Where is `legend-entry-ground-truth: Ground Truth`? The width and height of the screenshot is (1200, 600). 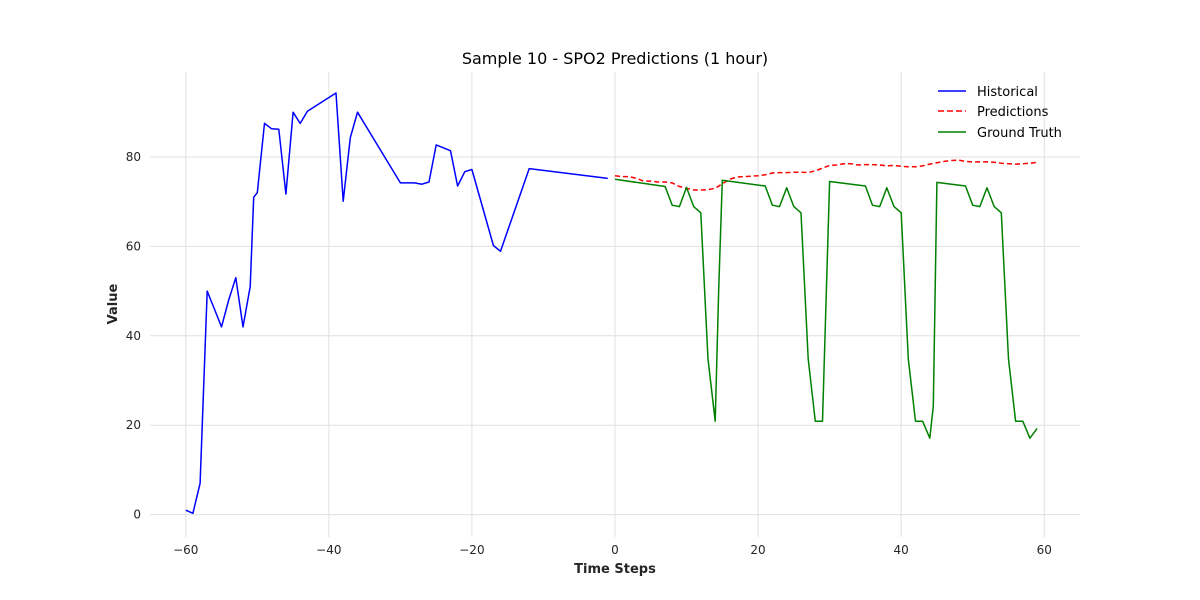
legend-entry-ground-truth: Ground Truth is located at coordinates (1000, 133).